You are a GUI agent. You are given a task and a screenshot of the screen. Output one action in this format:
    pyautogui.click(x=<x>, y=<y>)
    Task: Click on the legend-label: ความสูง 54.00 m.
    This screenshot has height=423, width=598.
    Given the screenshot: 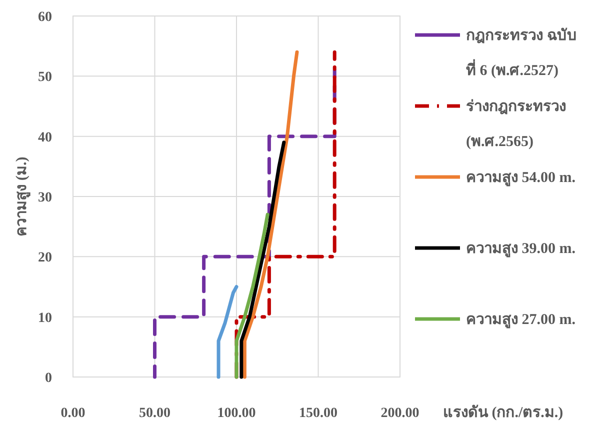 What is the action you would take?
    pyautogui.click(x=521, y=178)
    